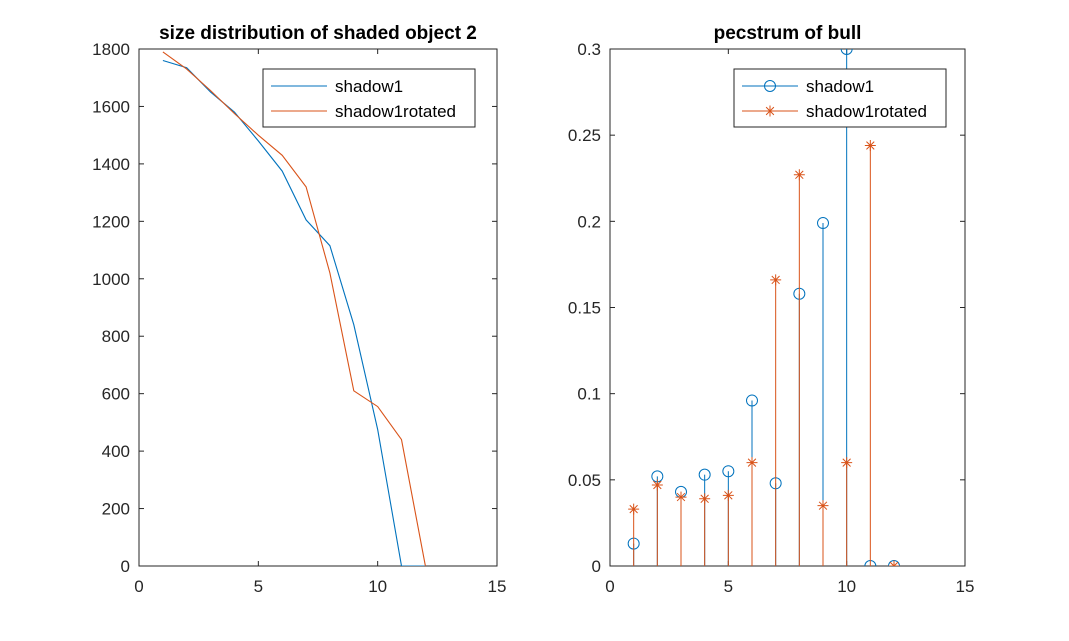  Describe the element at coordinates (965, 586) in the screenshot. I see `chart2-xtick-label: 15` at that location.